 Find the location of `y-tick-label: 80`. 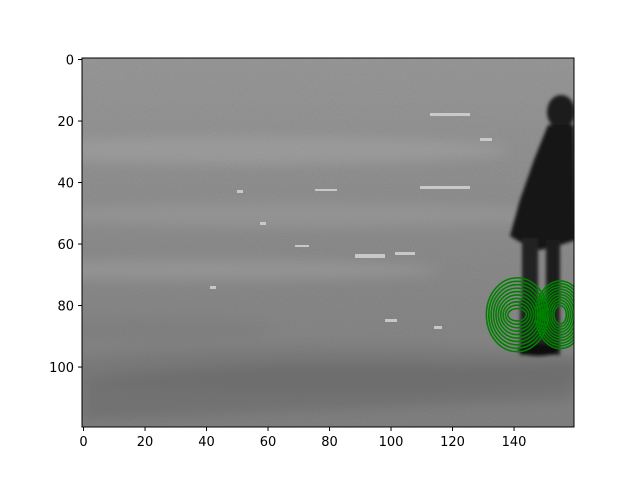

y-tick-label: 80 is located at coordinates (65, 307).